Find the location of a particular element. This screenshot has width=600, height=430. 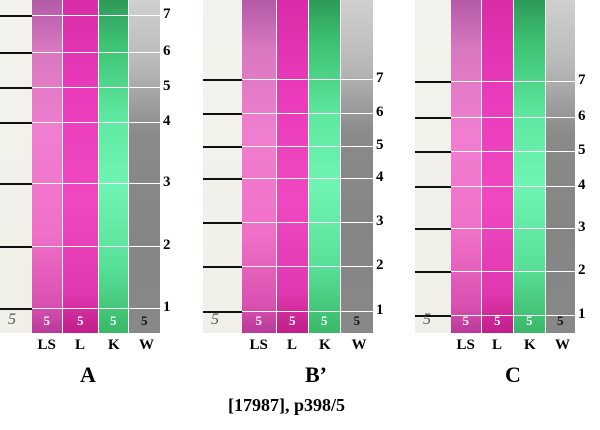

panel-title: B’ is located at coordinates (316, 374).